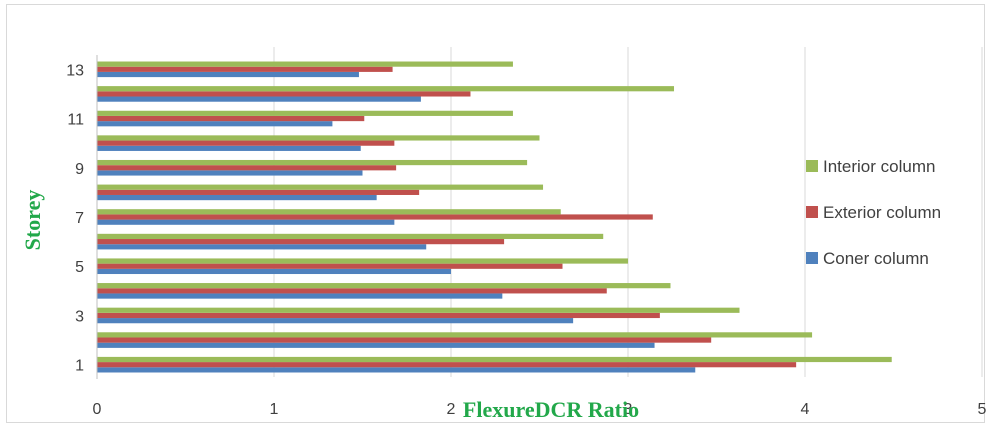 Image resolution: width=993 pixels, height=428 pixels. I want to click on y-tick-label: 5, so click(79, 267).